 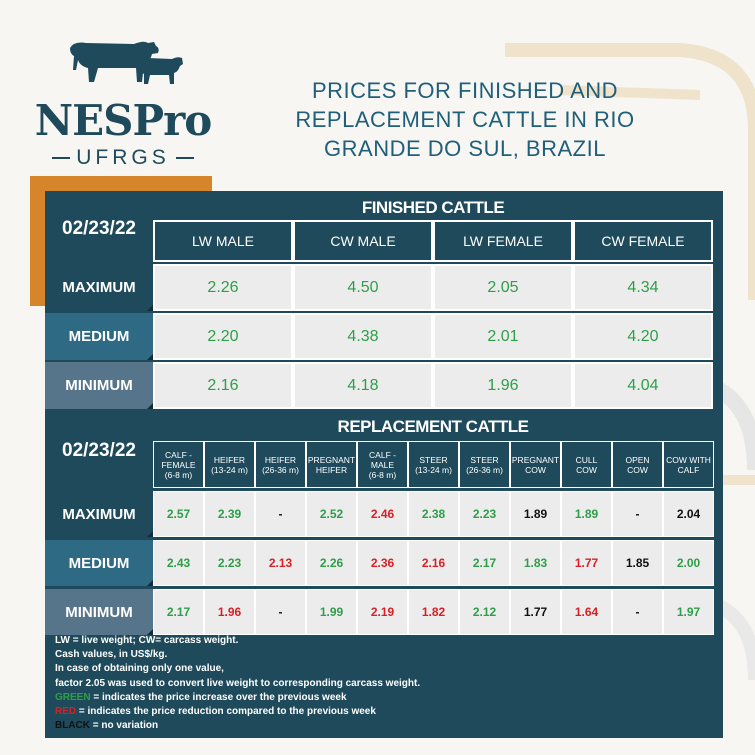 What do you see at coordinates (433, 514) in the screenshot?
I see `replacement-value-cell: 2.38` at bounding box center [433, 514].